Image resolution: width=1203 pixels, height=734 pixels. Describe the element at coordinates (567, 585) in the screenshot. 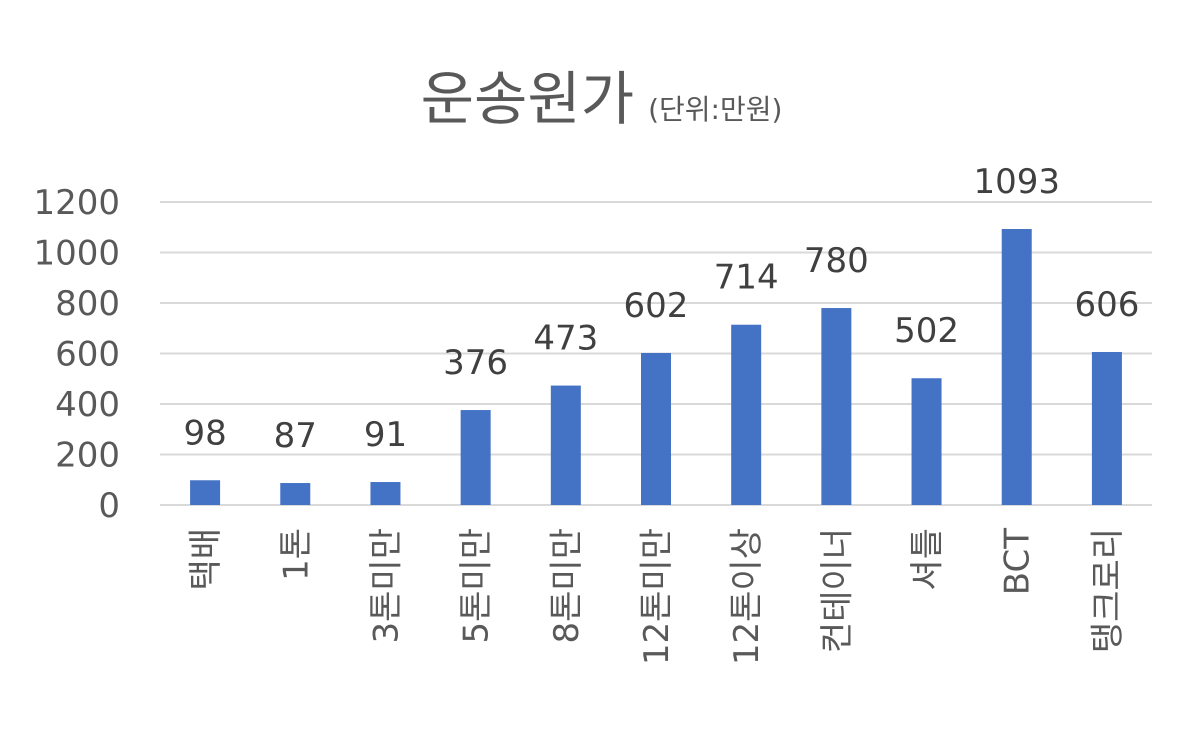

I see `category-label: 8톤미만` at that location.